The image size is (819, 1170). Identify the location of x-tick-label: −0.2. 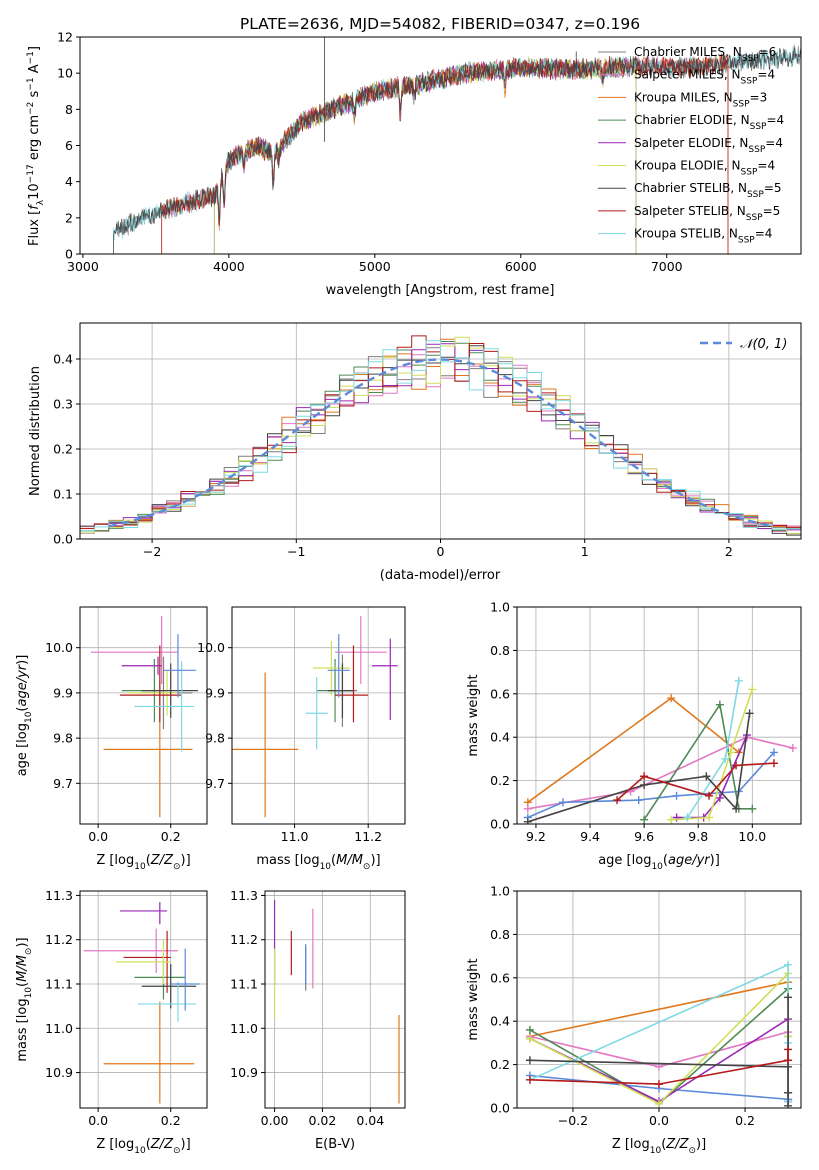
(573, 1120).